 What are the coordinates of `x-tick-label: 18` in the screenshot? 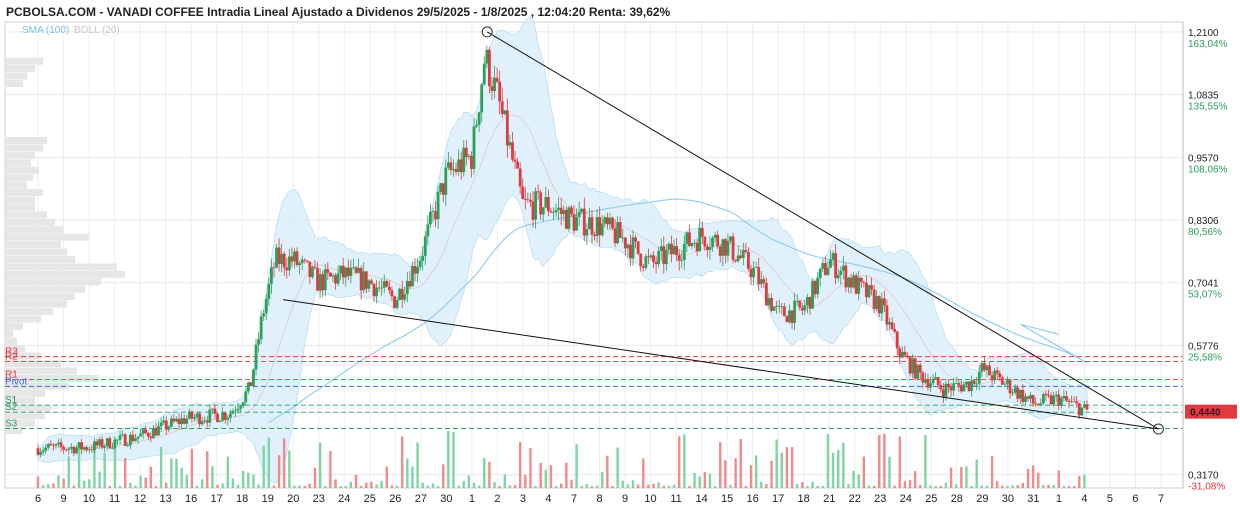 It's located at (804, 499).